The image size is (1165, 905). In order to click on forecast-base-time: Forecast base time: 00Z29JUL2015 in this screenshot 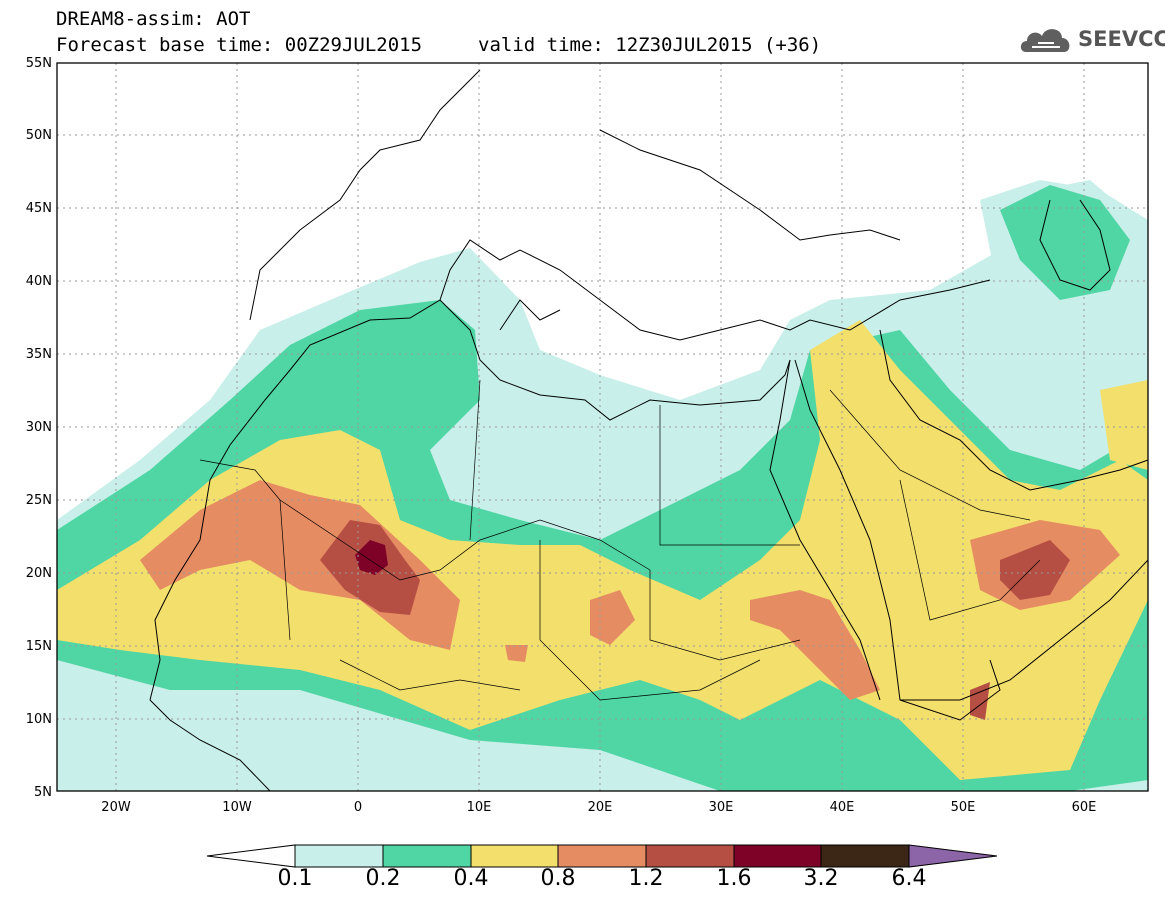, I will do `click(239, 45)`.